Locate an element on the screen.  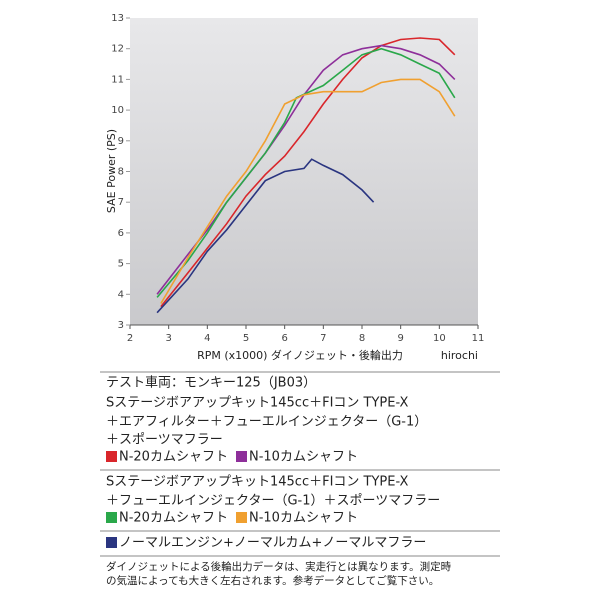
y-tick-label: 13 is located at coordinates (117, 18).